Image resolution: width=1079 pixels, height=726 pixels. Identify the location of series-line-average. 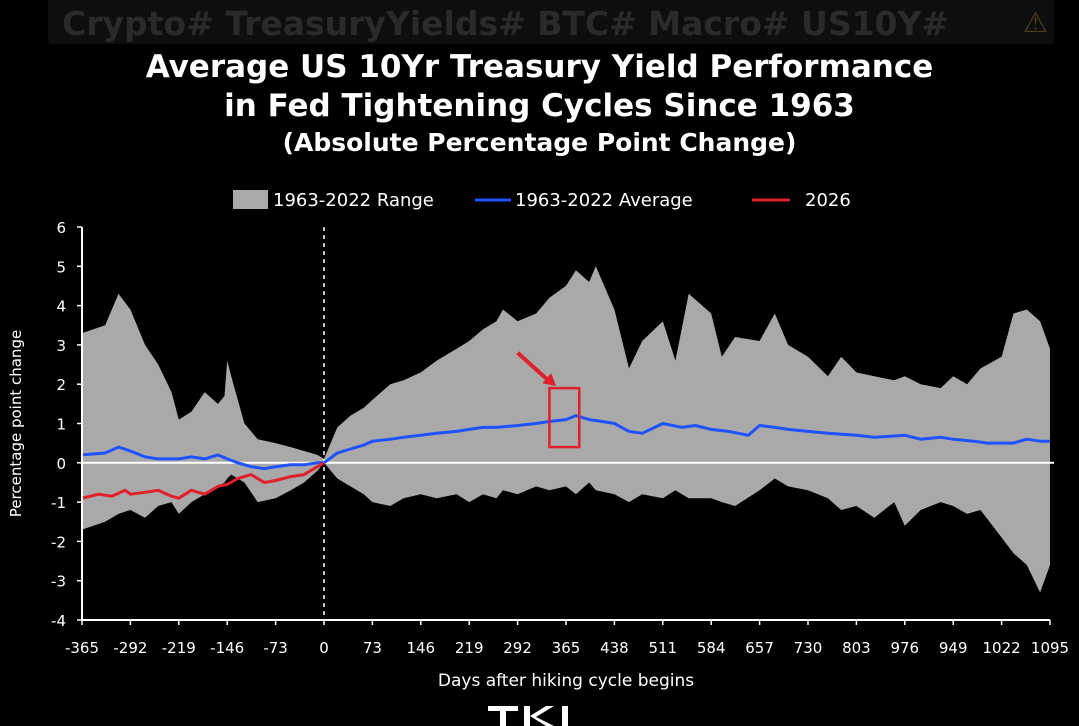
(565, 442).